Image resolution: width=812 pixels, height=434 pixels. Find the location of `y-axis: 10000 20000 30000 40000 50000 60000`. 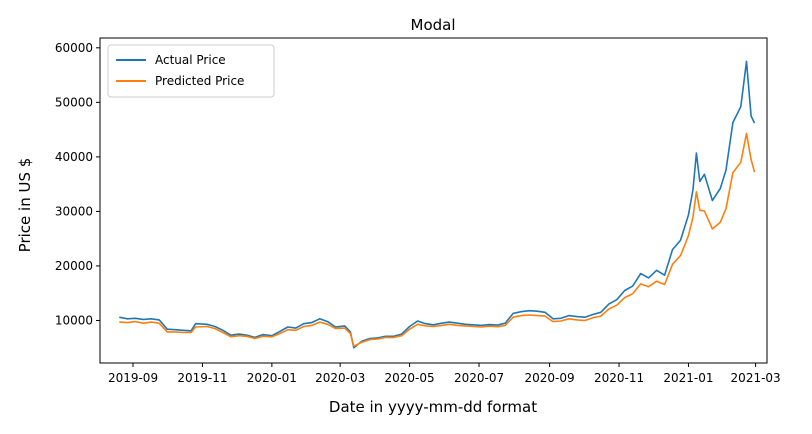

y-axis: 10000 20000 30000 40000 50000 60000 is located at coordinates (77, 184).